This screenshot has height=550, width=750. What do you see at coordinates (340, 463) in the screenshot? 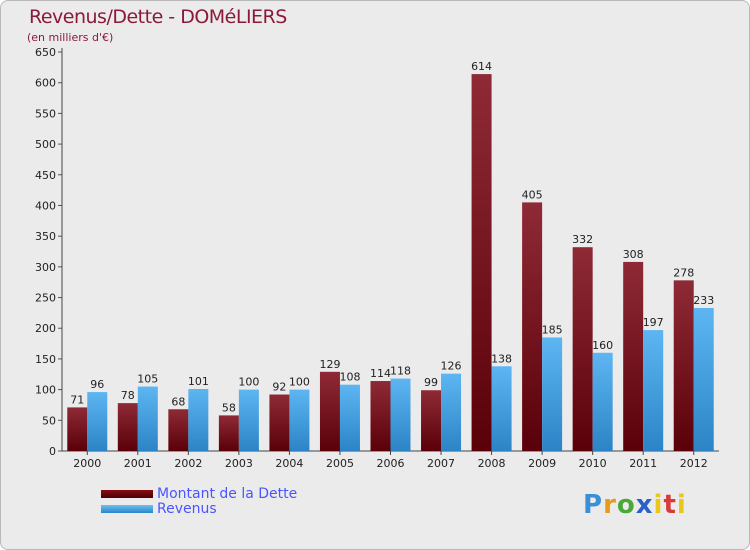
I see `x-tick-label: 2005` at bounding box center [340, 463].